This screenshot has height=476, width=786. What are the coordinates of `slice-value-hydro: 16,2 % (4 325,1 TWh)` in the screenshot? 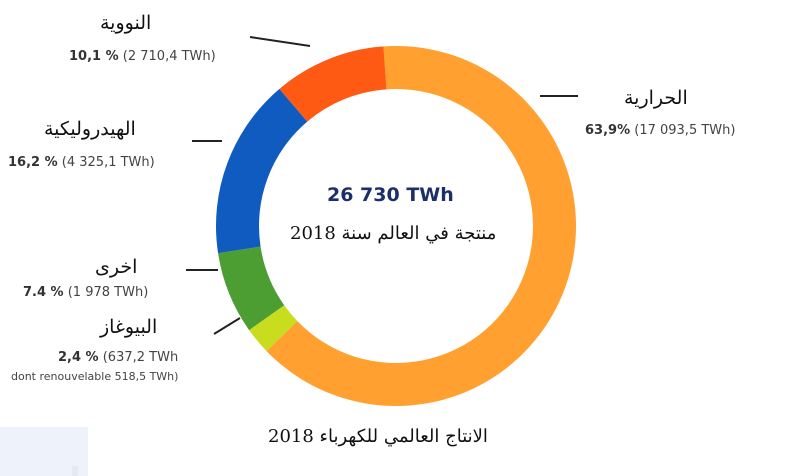 It's located at (81, 162).